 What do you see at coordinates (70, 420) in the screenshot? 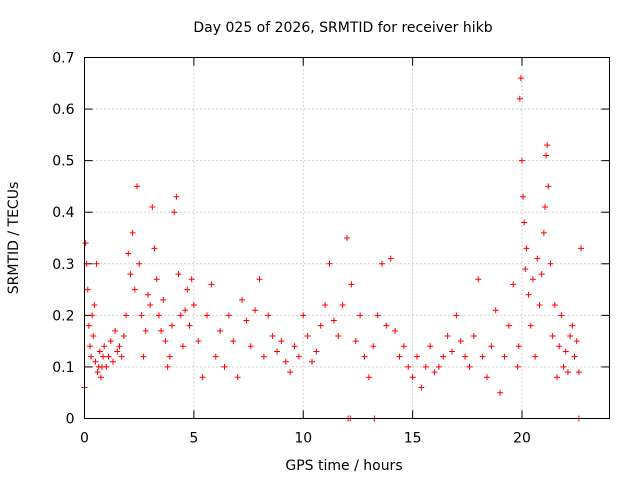
I see `y-tick-label: 0` at bounding box center [70, 420].